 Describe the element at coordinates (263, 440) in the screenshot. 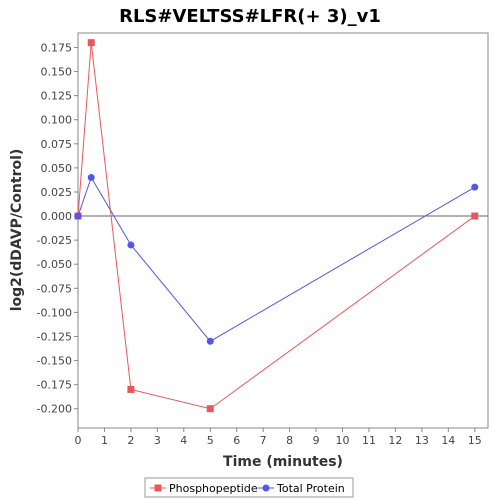

I see `x-tick-label: 7` at that location.